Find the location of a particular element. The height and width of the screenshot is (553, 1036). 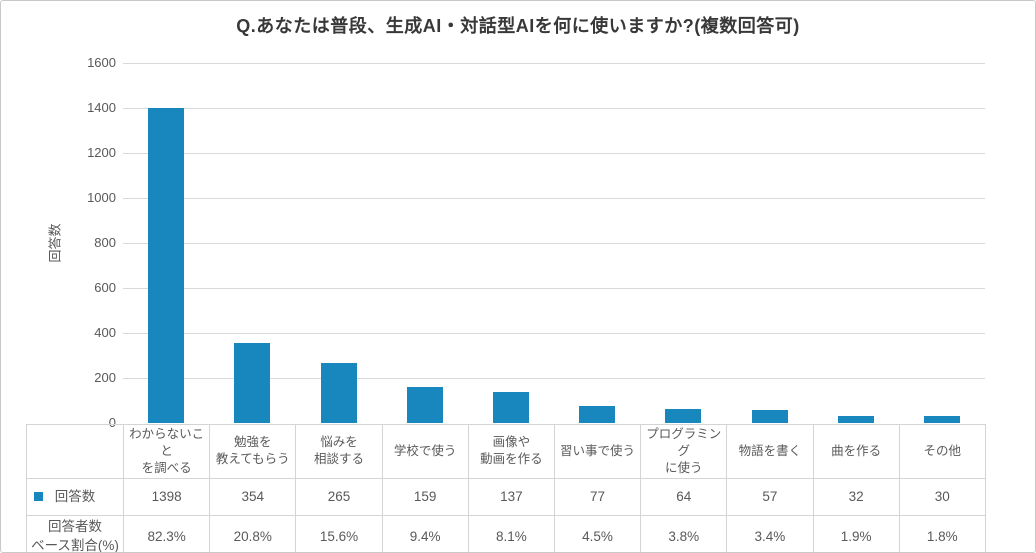

count-cell: 137 is located at coordinates (511, 496).